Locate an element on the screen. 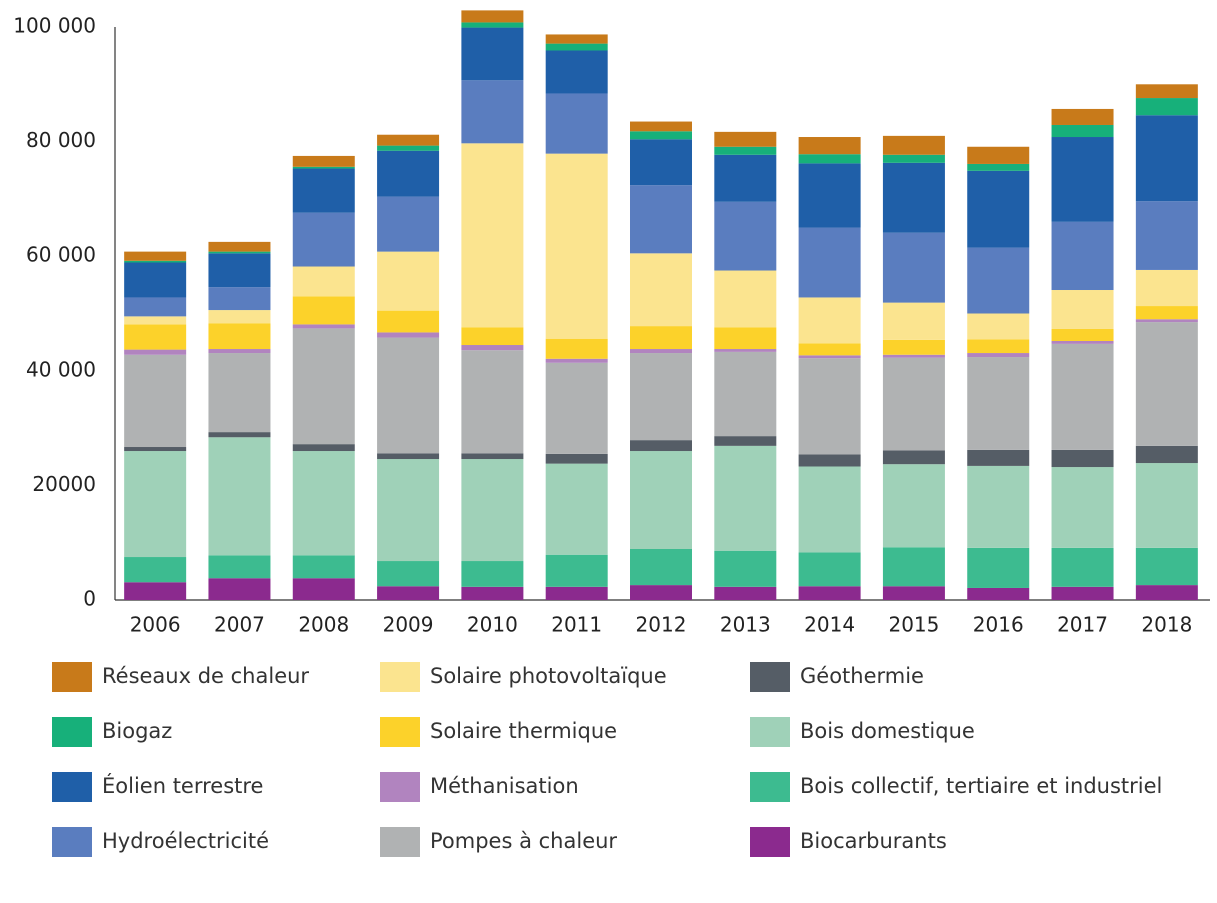 This screenshot has width=1217, height=903. x-tick-label: 2012 is located at coordinates (661, 625).